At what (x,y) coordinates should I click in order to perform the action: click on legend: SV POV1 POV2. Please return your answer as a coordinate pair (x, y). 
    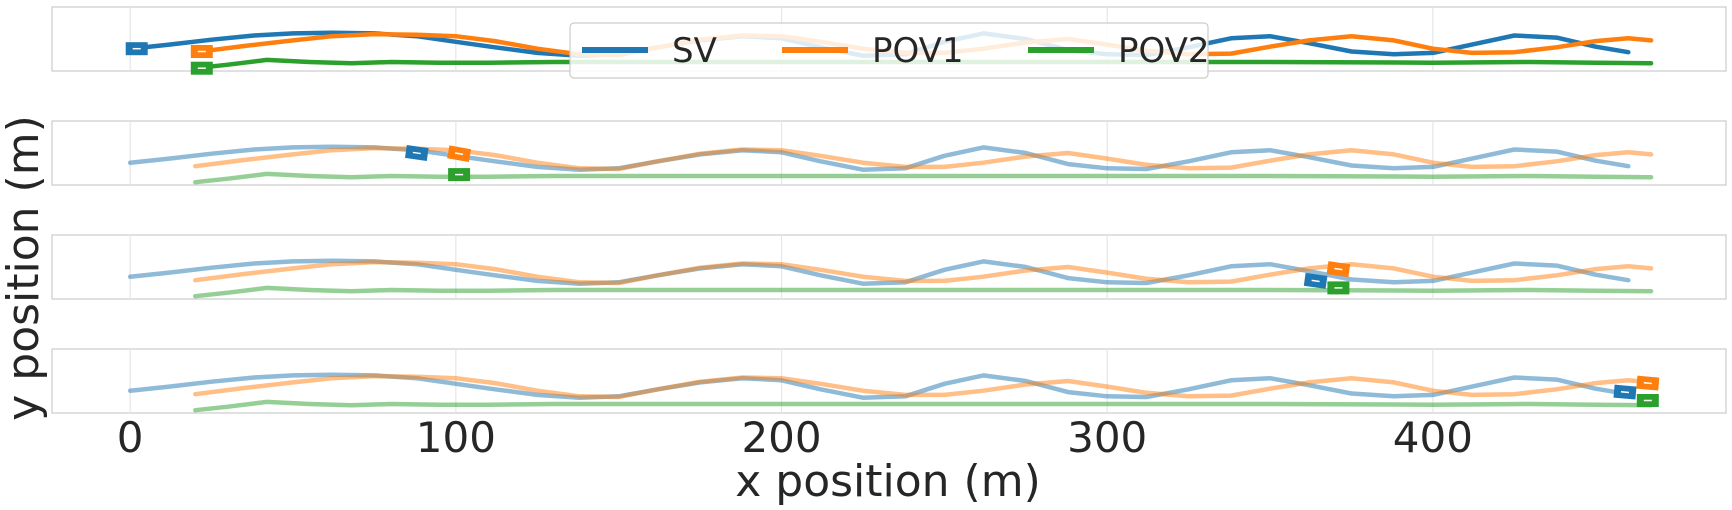
    Looking at the image, I should click on (889, 50).